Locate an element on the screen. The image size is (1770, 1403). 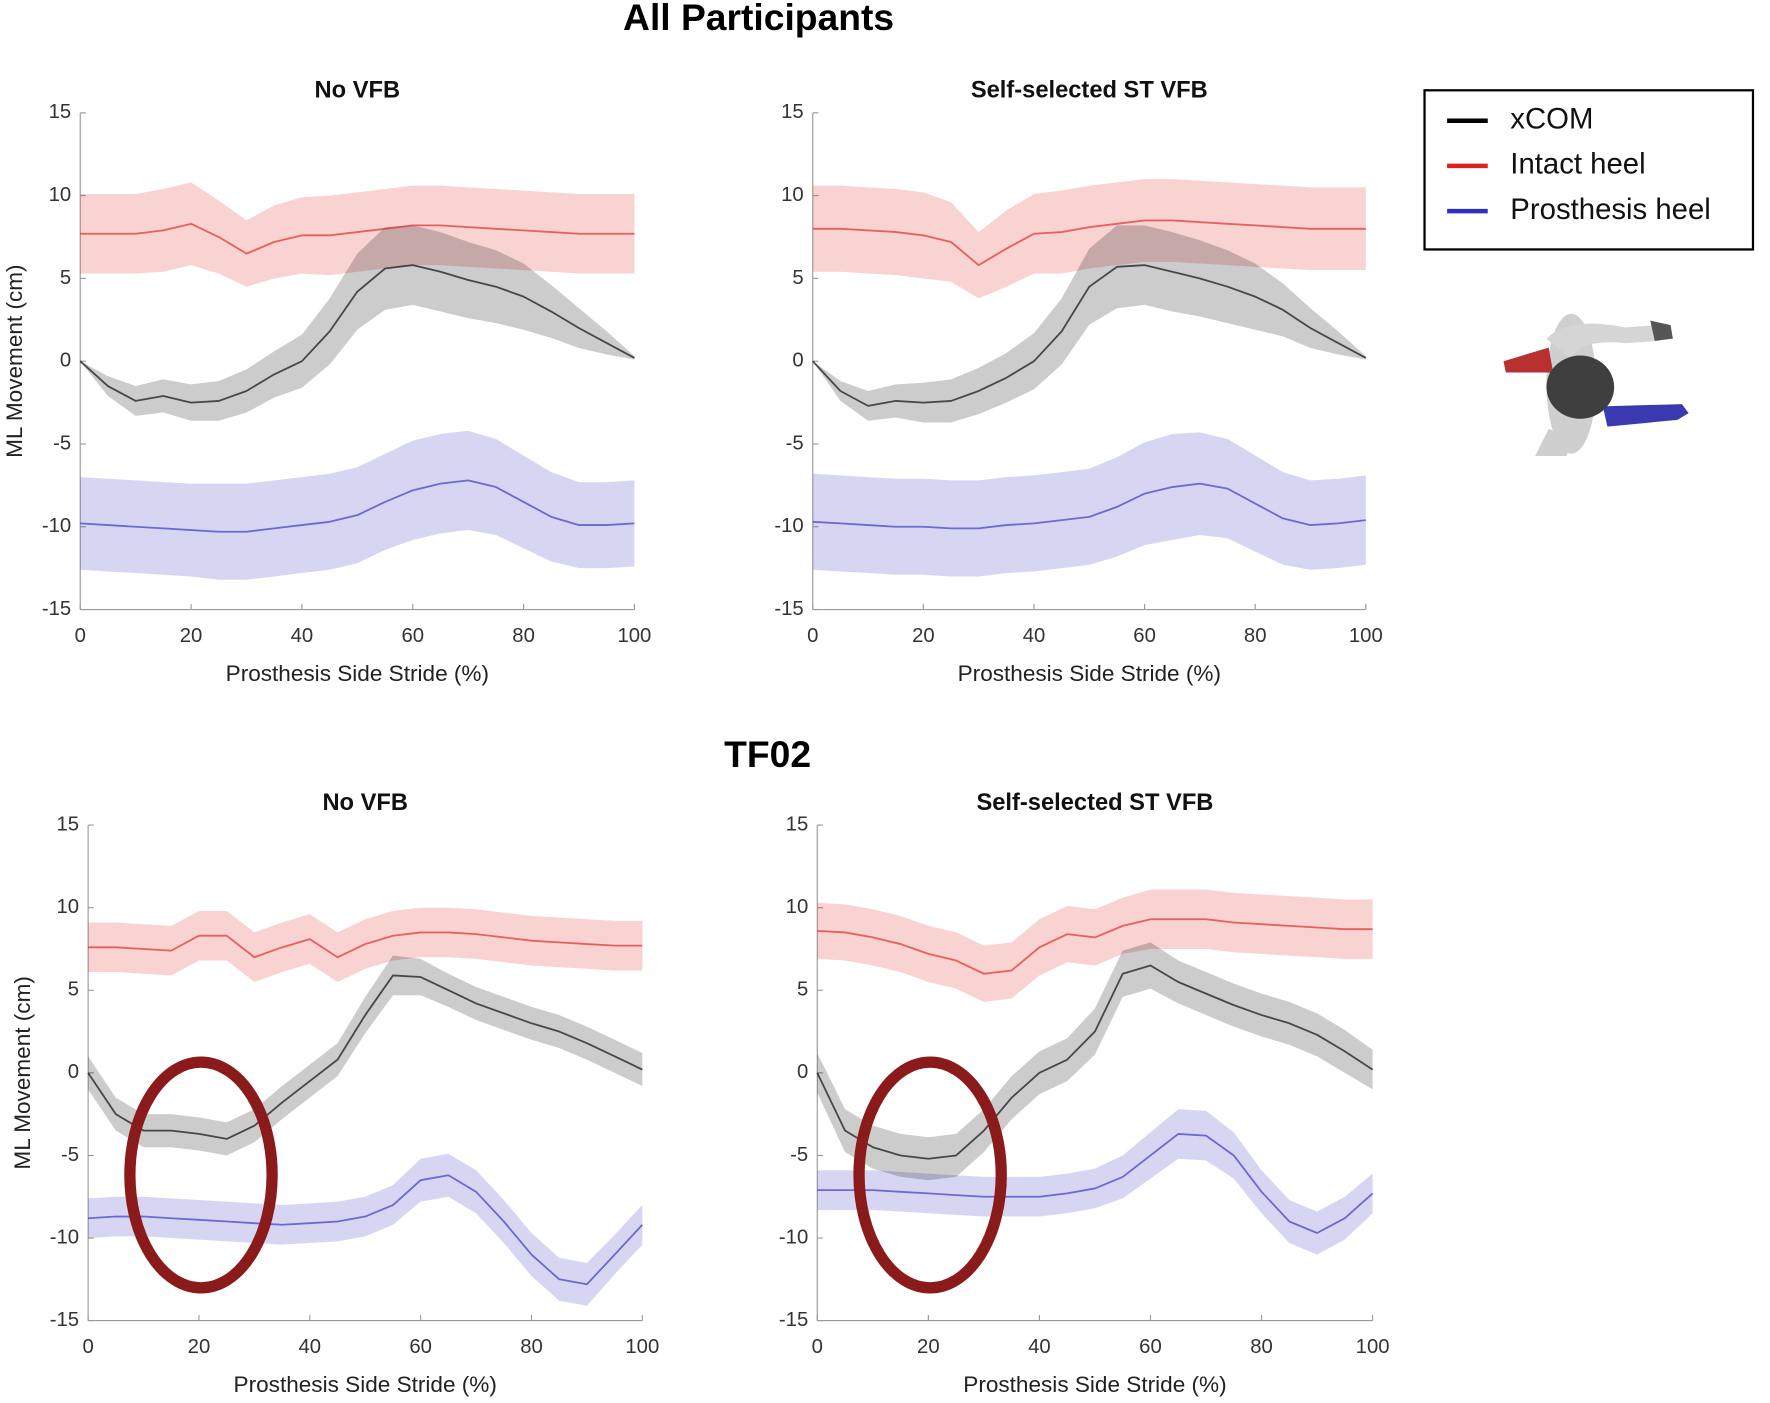
body-icon is located at coordinates (1596, 385).